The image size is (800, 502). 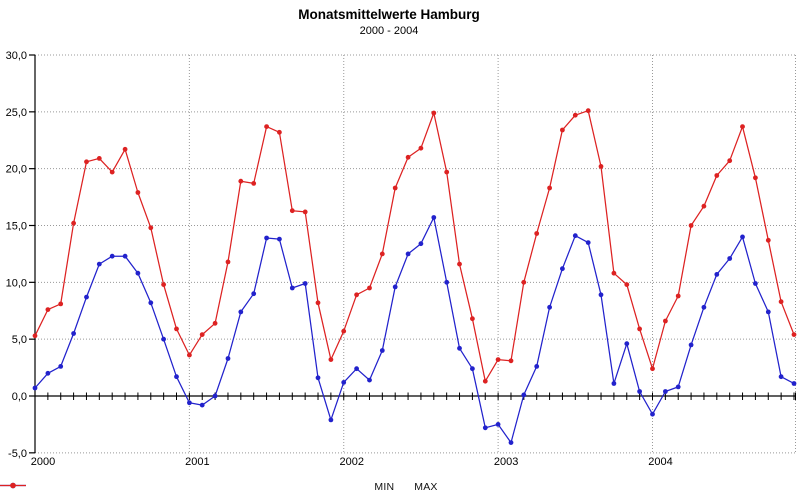 What do you see at coordinates (389, 14) in the screenshot?
I see `chart-title: Monatsmittelwerte Hamburg` at bounding box center [389, 14].